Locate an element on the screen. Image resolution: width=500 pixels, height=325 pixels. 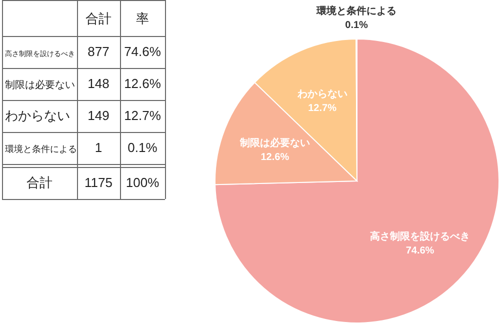
slice-label: 制限は必要ない is located at coordinates (274, 143).